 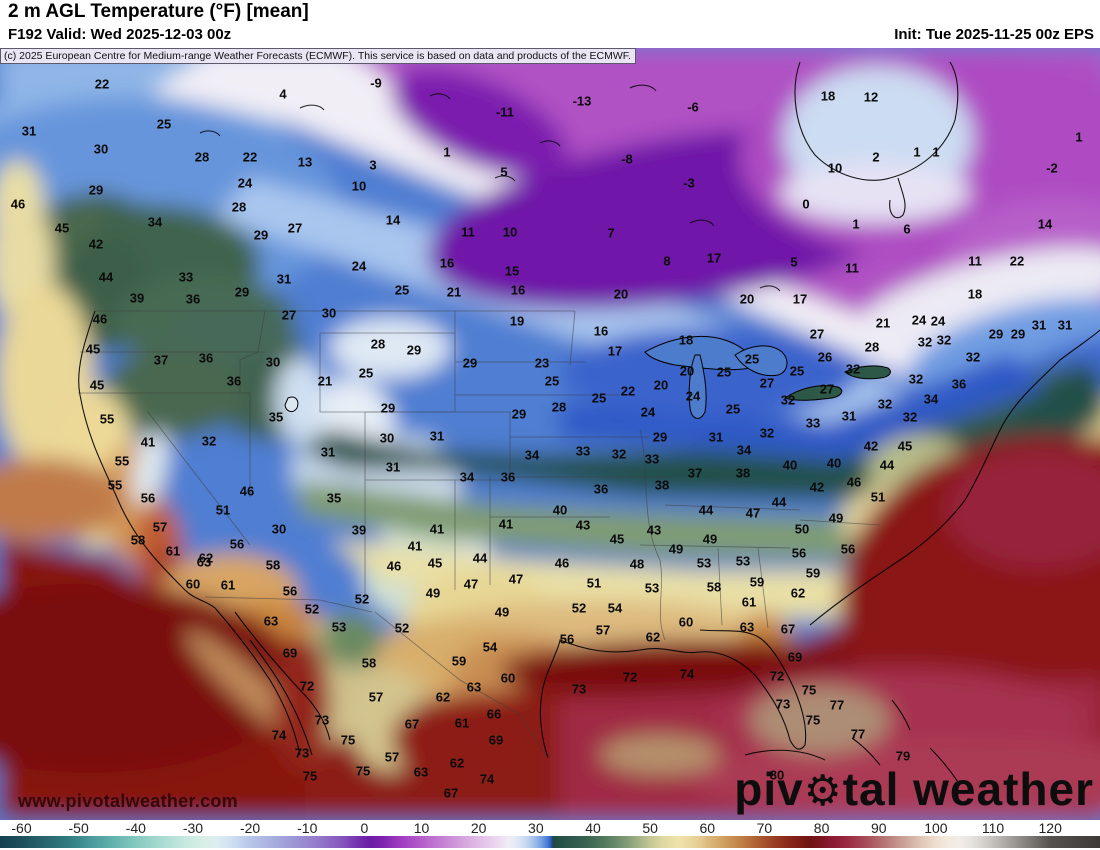 What do you see at coordinates (582, 101) in the screenshot?
I see `temp-label: -13` at bounding box center [582, 101].